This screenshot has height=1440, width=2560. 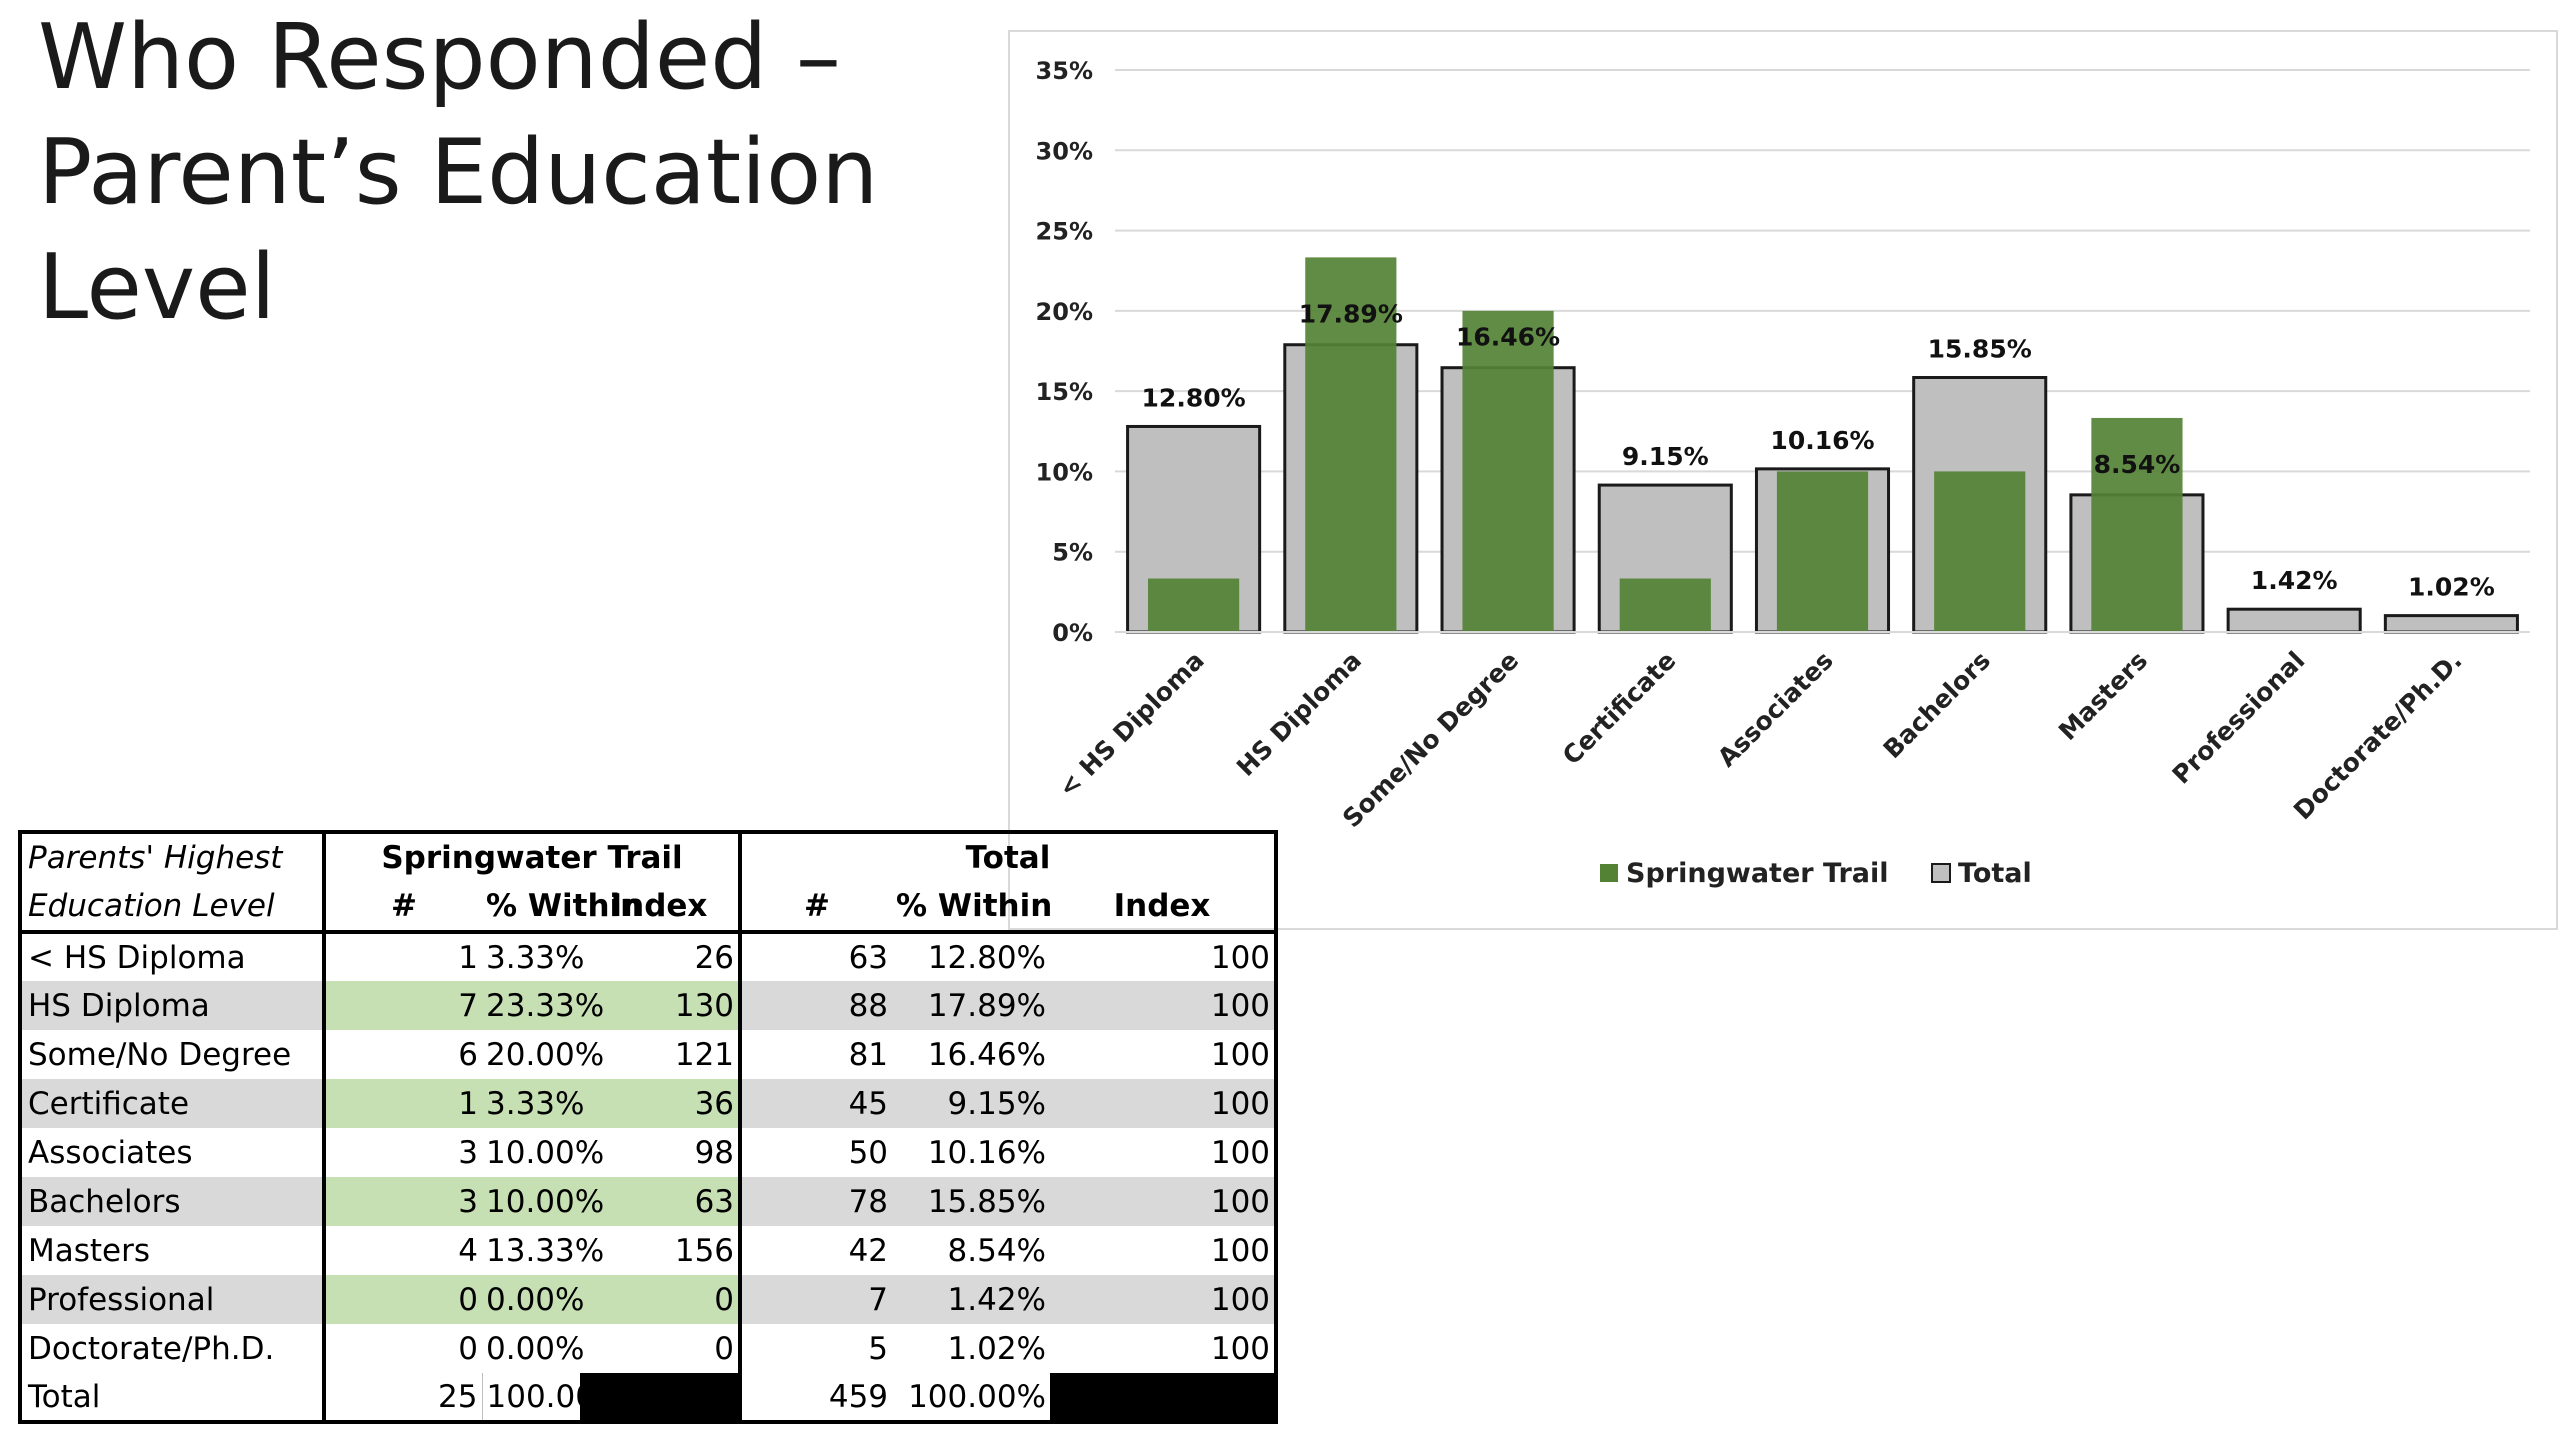 I want to click on category-label: HS Diploma, so click(x=1299, y=714).